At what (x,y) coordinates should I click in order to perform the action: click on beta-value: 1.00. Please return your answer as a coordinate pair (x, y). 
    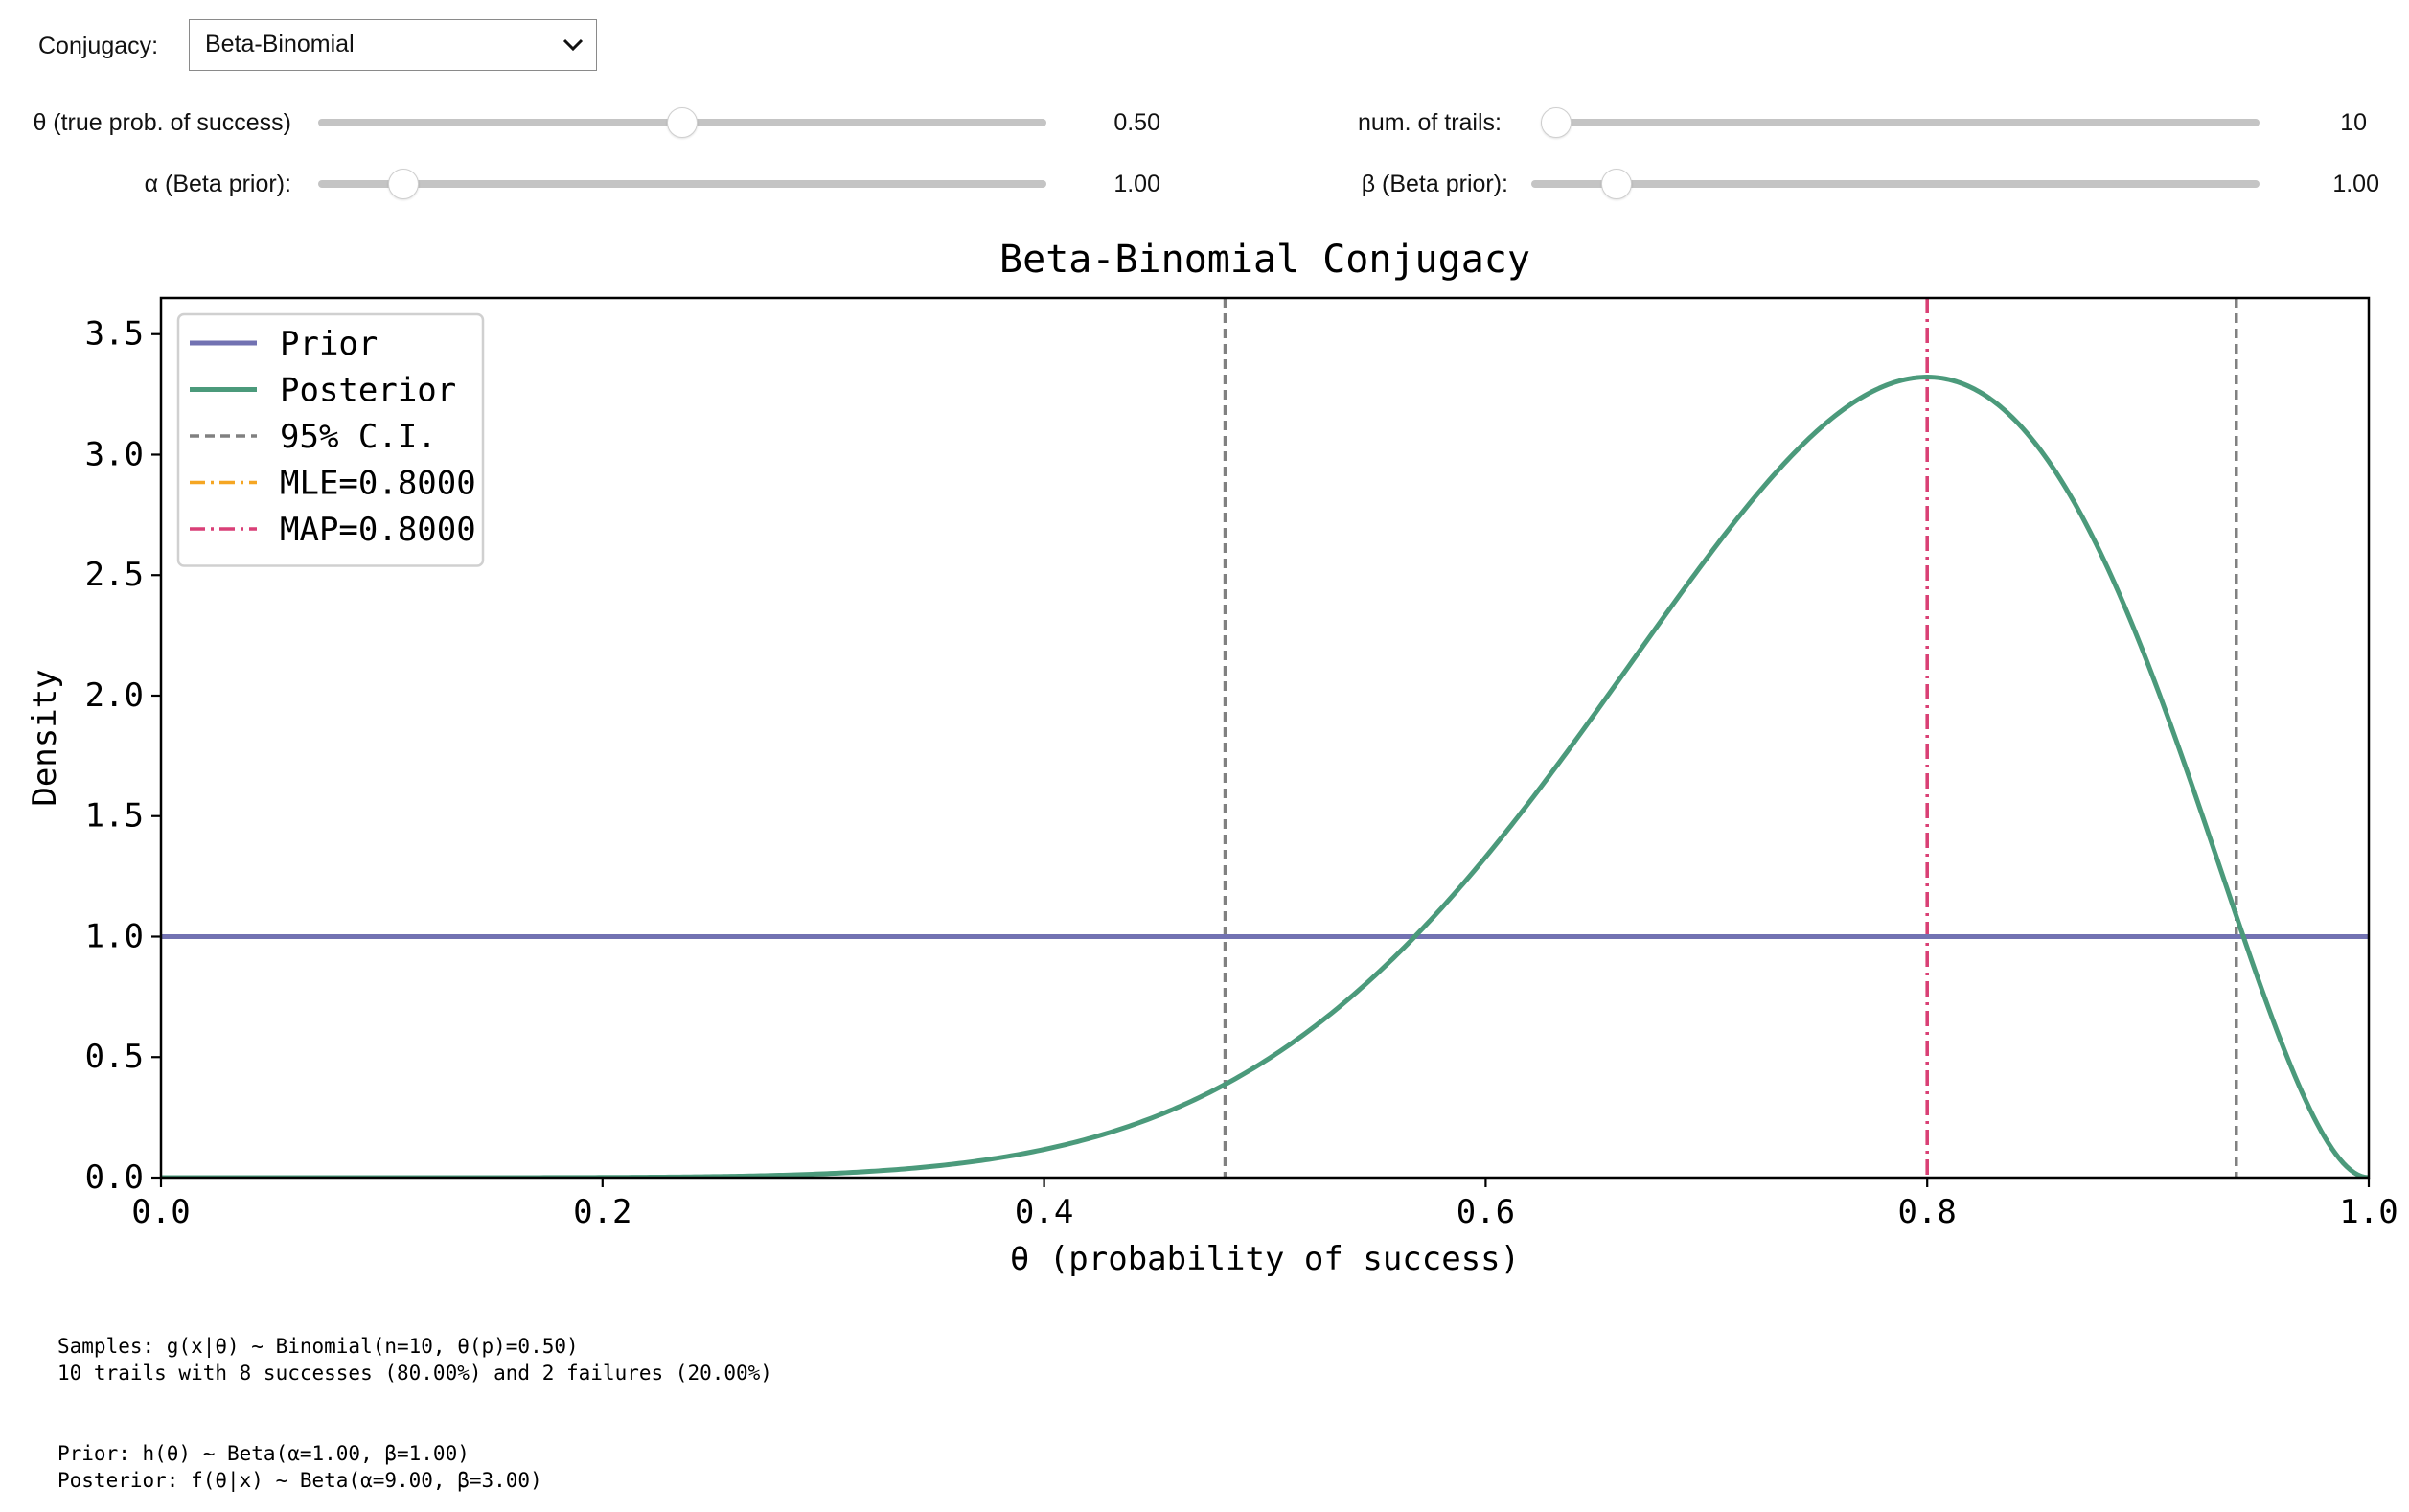
    Looking at the image, I should click on (2355, 184).